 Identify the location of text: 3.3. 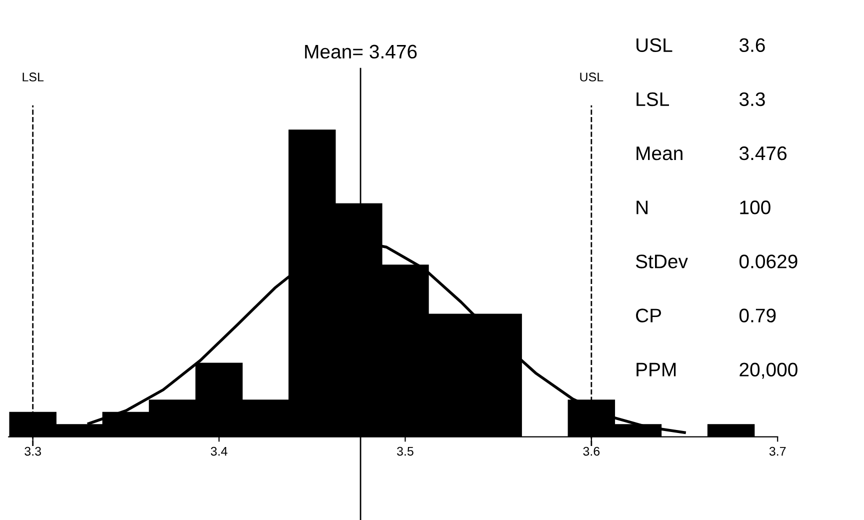
(752, 99).